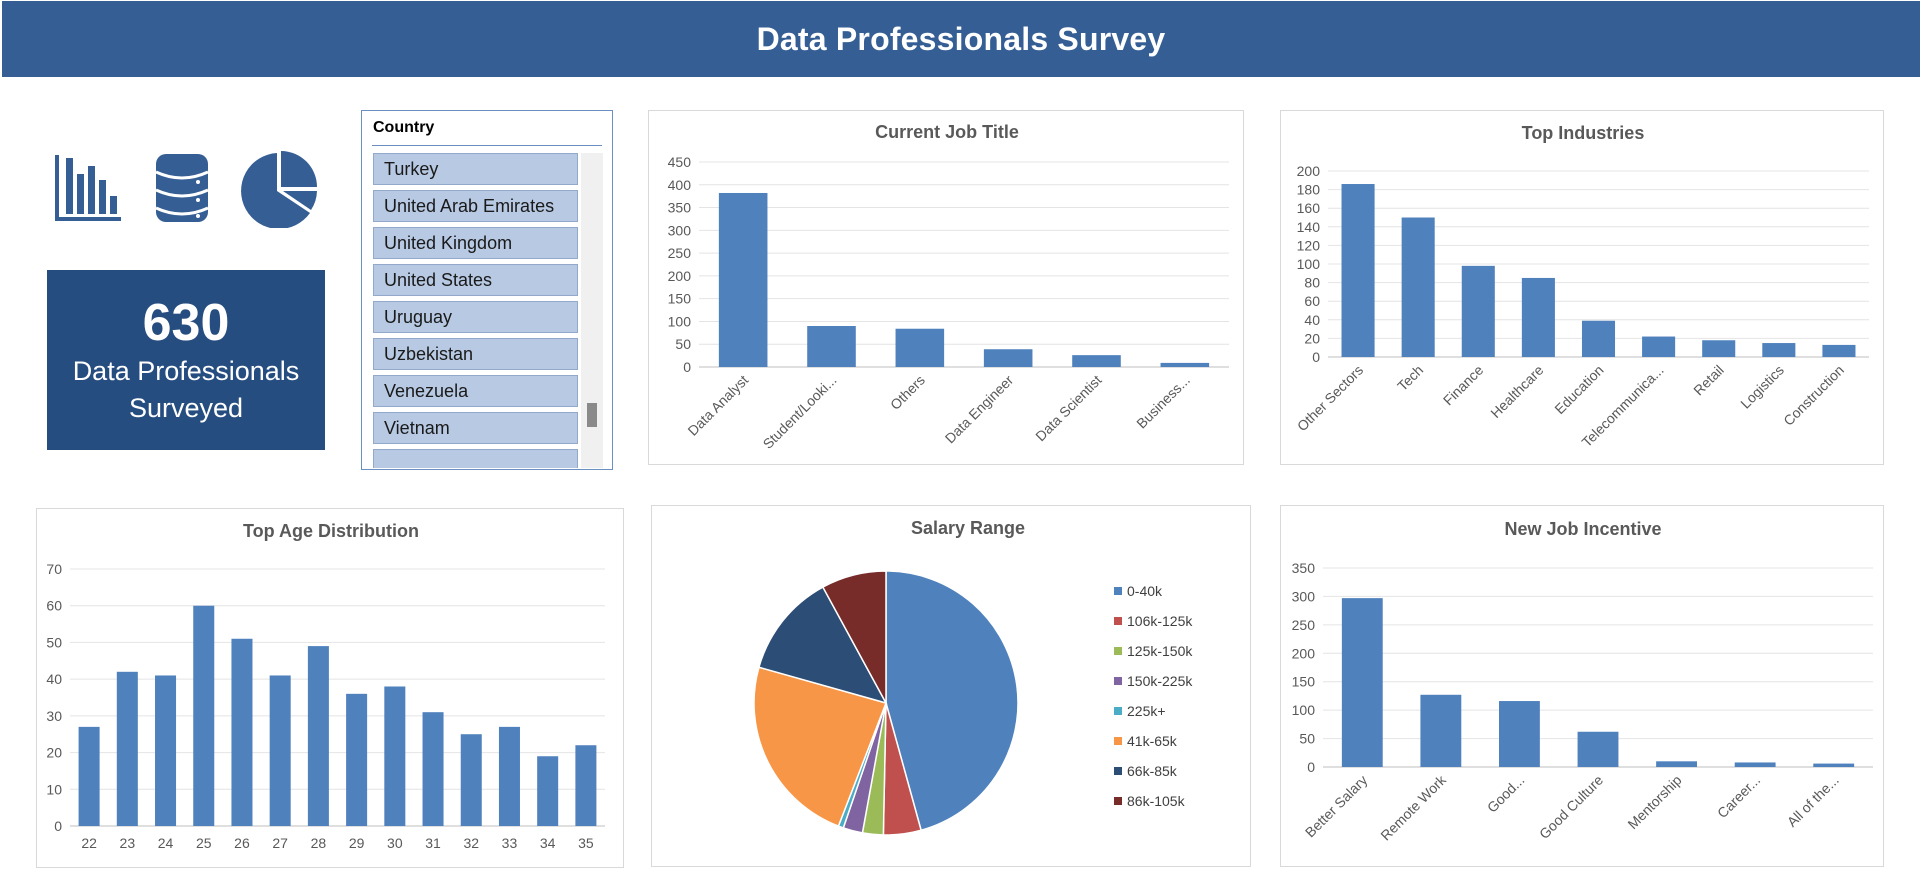 This screenshot has height=890, width=1920. I want to click on x-tick-label: Finance, so click(1463, 385).